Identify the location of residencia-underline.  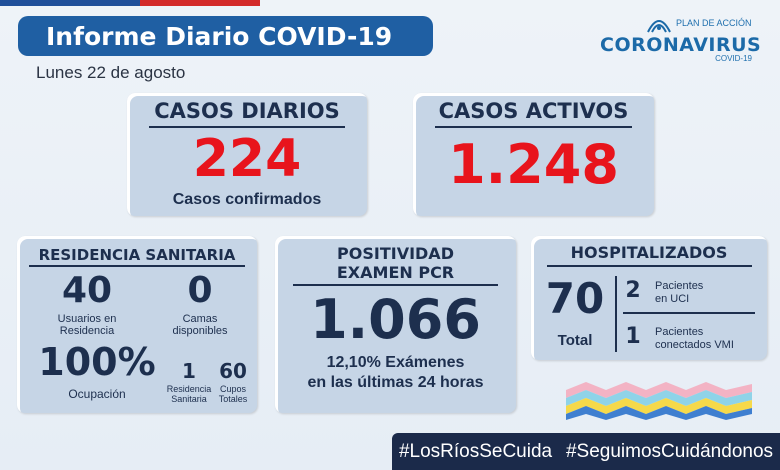
(137, 266).